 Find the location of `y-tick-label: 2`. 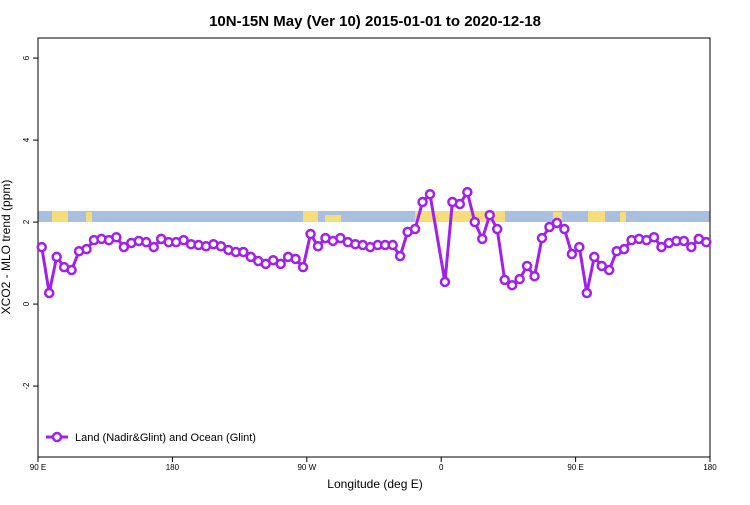

y-tick-label: 2 is located at coordinates (26, 221).